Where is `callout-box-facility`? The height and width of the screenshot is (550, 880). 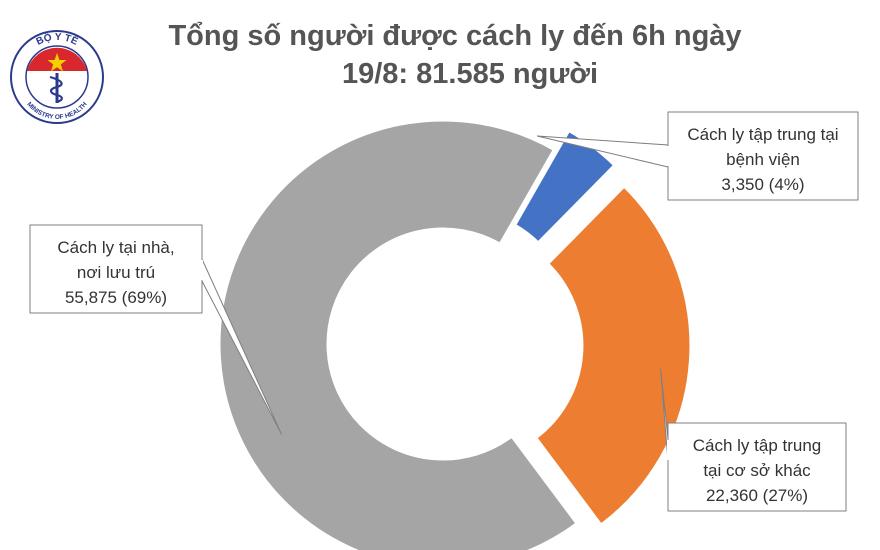
callout-box-facility is located at coordinates (757, 467).